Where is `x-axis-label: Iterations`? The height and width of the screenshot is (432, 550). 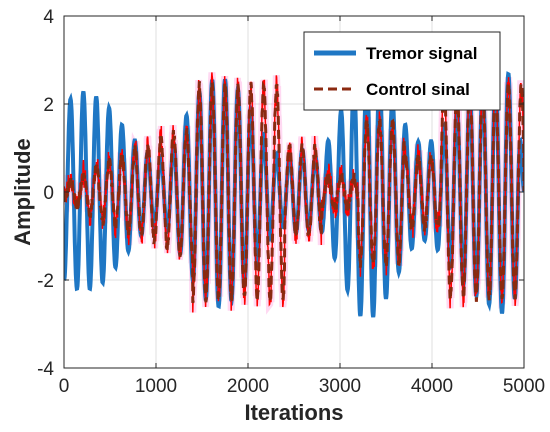
x-axis-label: Iterations is located at coordinates (293, 412).